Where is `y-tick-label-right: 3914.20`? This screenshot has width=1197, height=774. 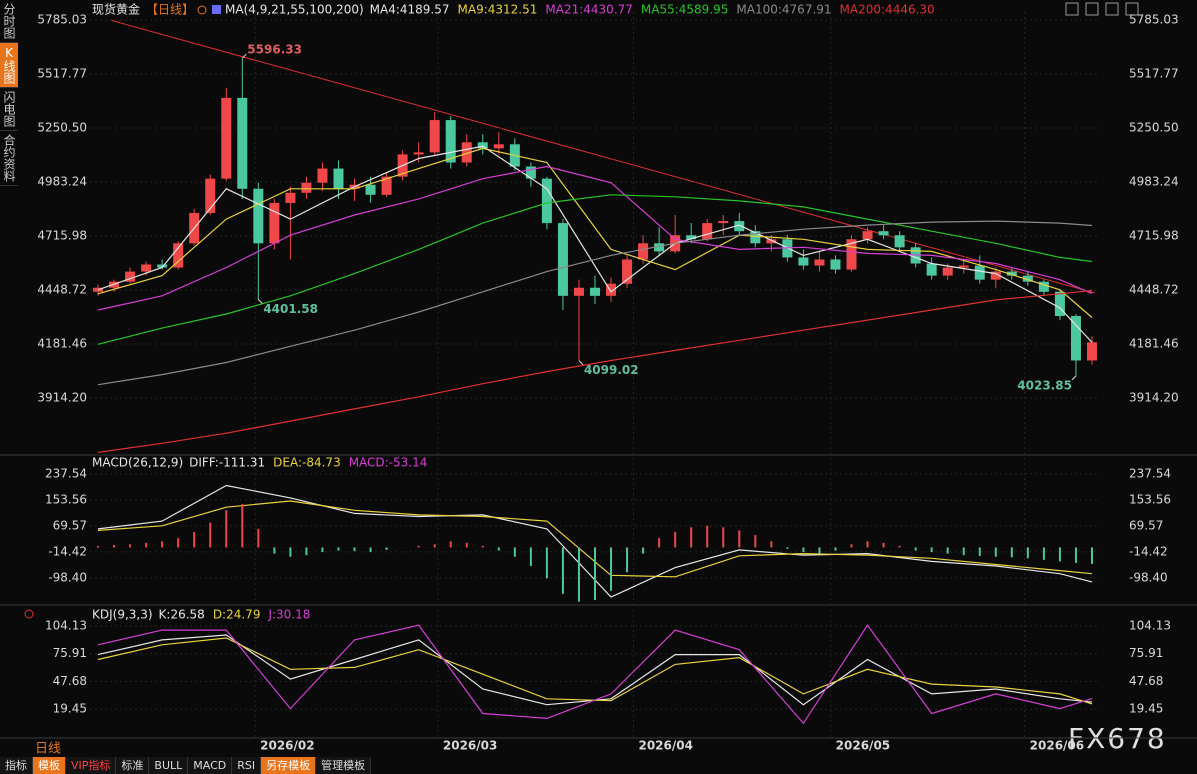 y-tick-label-right: 3914.20 is located at coordinates (1154, 397).